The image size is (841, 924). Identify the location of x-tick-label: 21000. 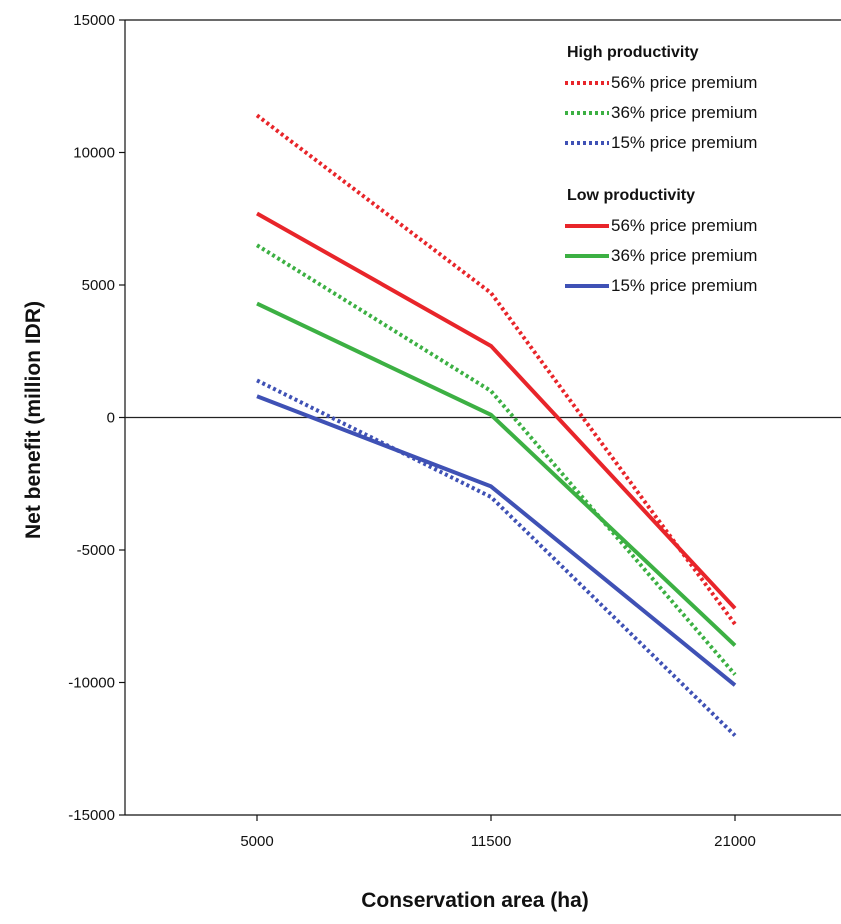
(735, 841).